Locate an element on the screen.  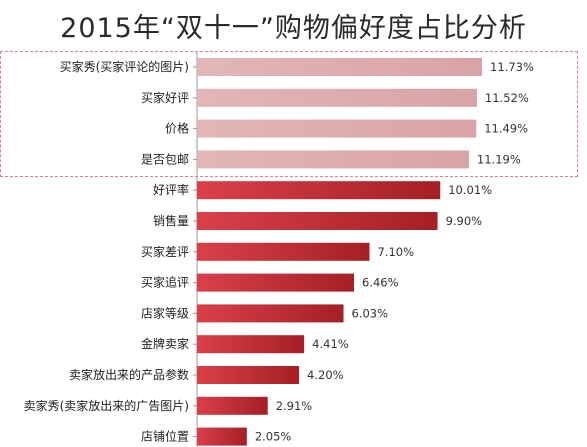
value-label: 11.19% is located at coordinates (499, 159).